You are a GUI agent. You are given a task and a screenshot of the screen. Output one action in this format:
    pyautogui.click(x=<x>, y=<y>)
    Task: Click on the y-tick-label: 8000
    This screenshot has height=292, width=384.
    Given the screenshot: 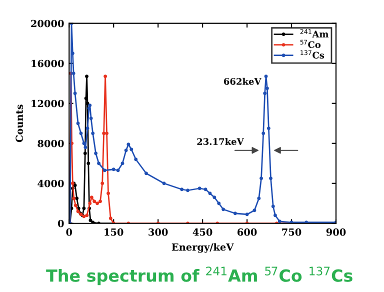 What is the action you would take?
    pyautogui.click(x=51, y=144)
    